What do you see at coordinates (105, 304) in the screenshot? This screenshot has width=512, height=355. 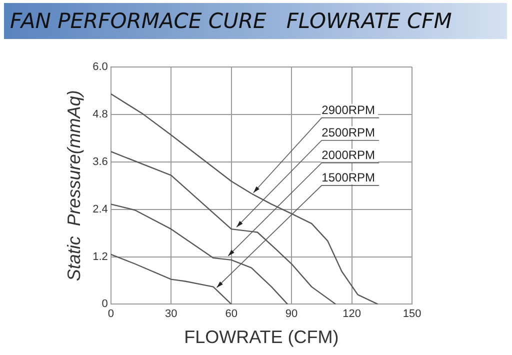 I see `y-tick-label: 0` at bounding box center [105, 304].